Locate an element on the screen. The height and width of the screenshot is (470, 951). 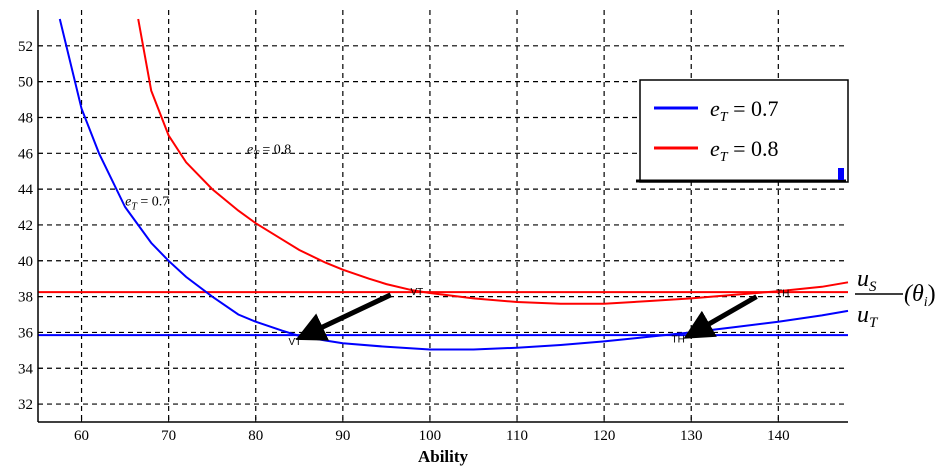
x-tick-label: 90 is located at coordinates (342, 436).